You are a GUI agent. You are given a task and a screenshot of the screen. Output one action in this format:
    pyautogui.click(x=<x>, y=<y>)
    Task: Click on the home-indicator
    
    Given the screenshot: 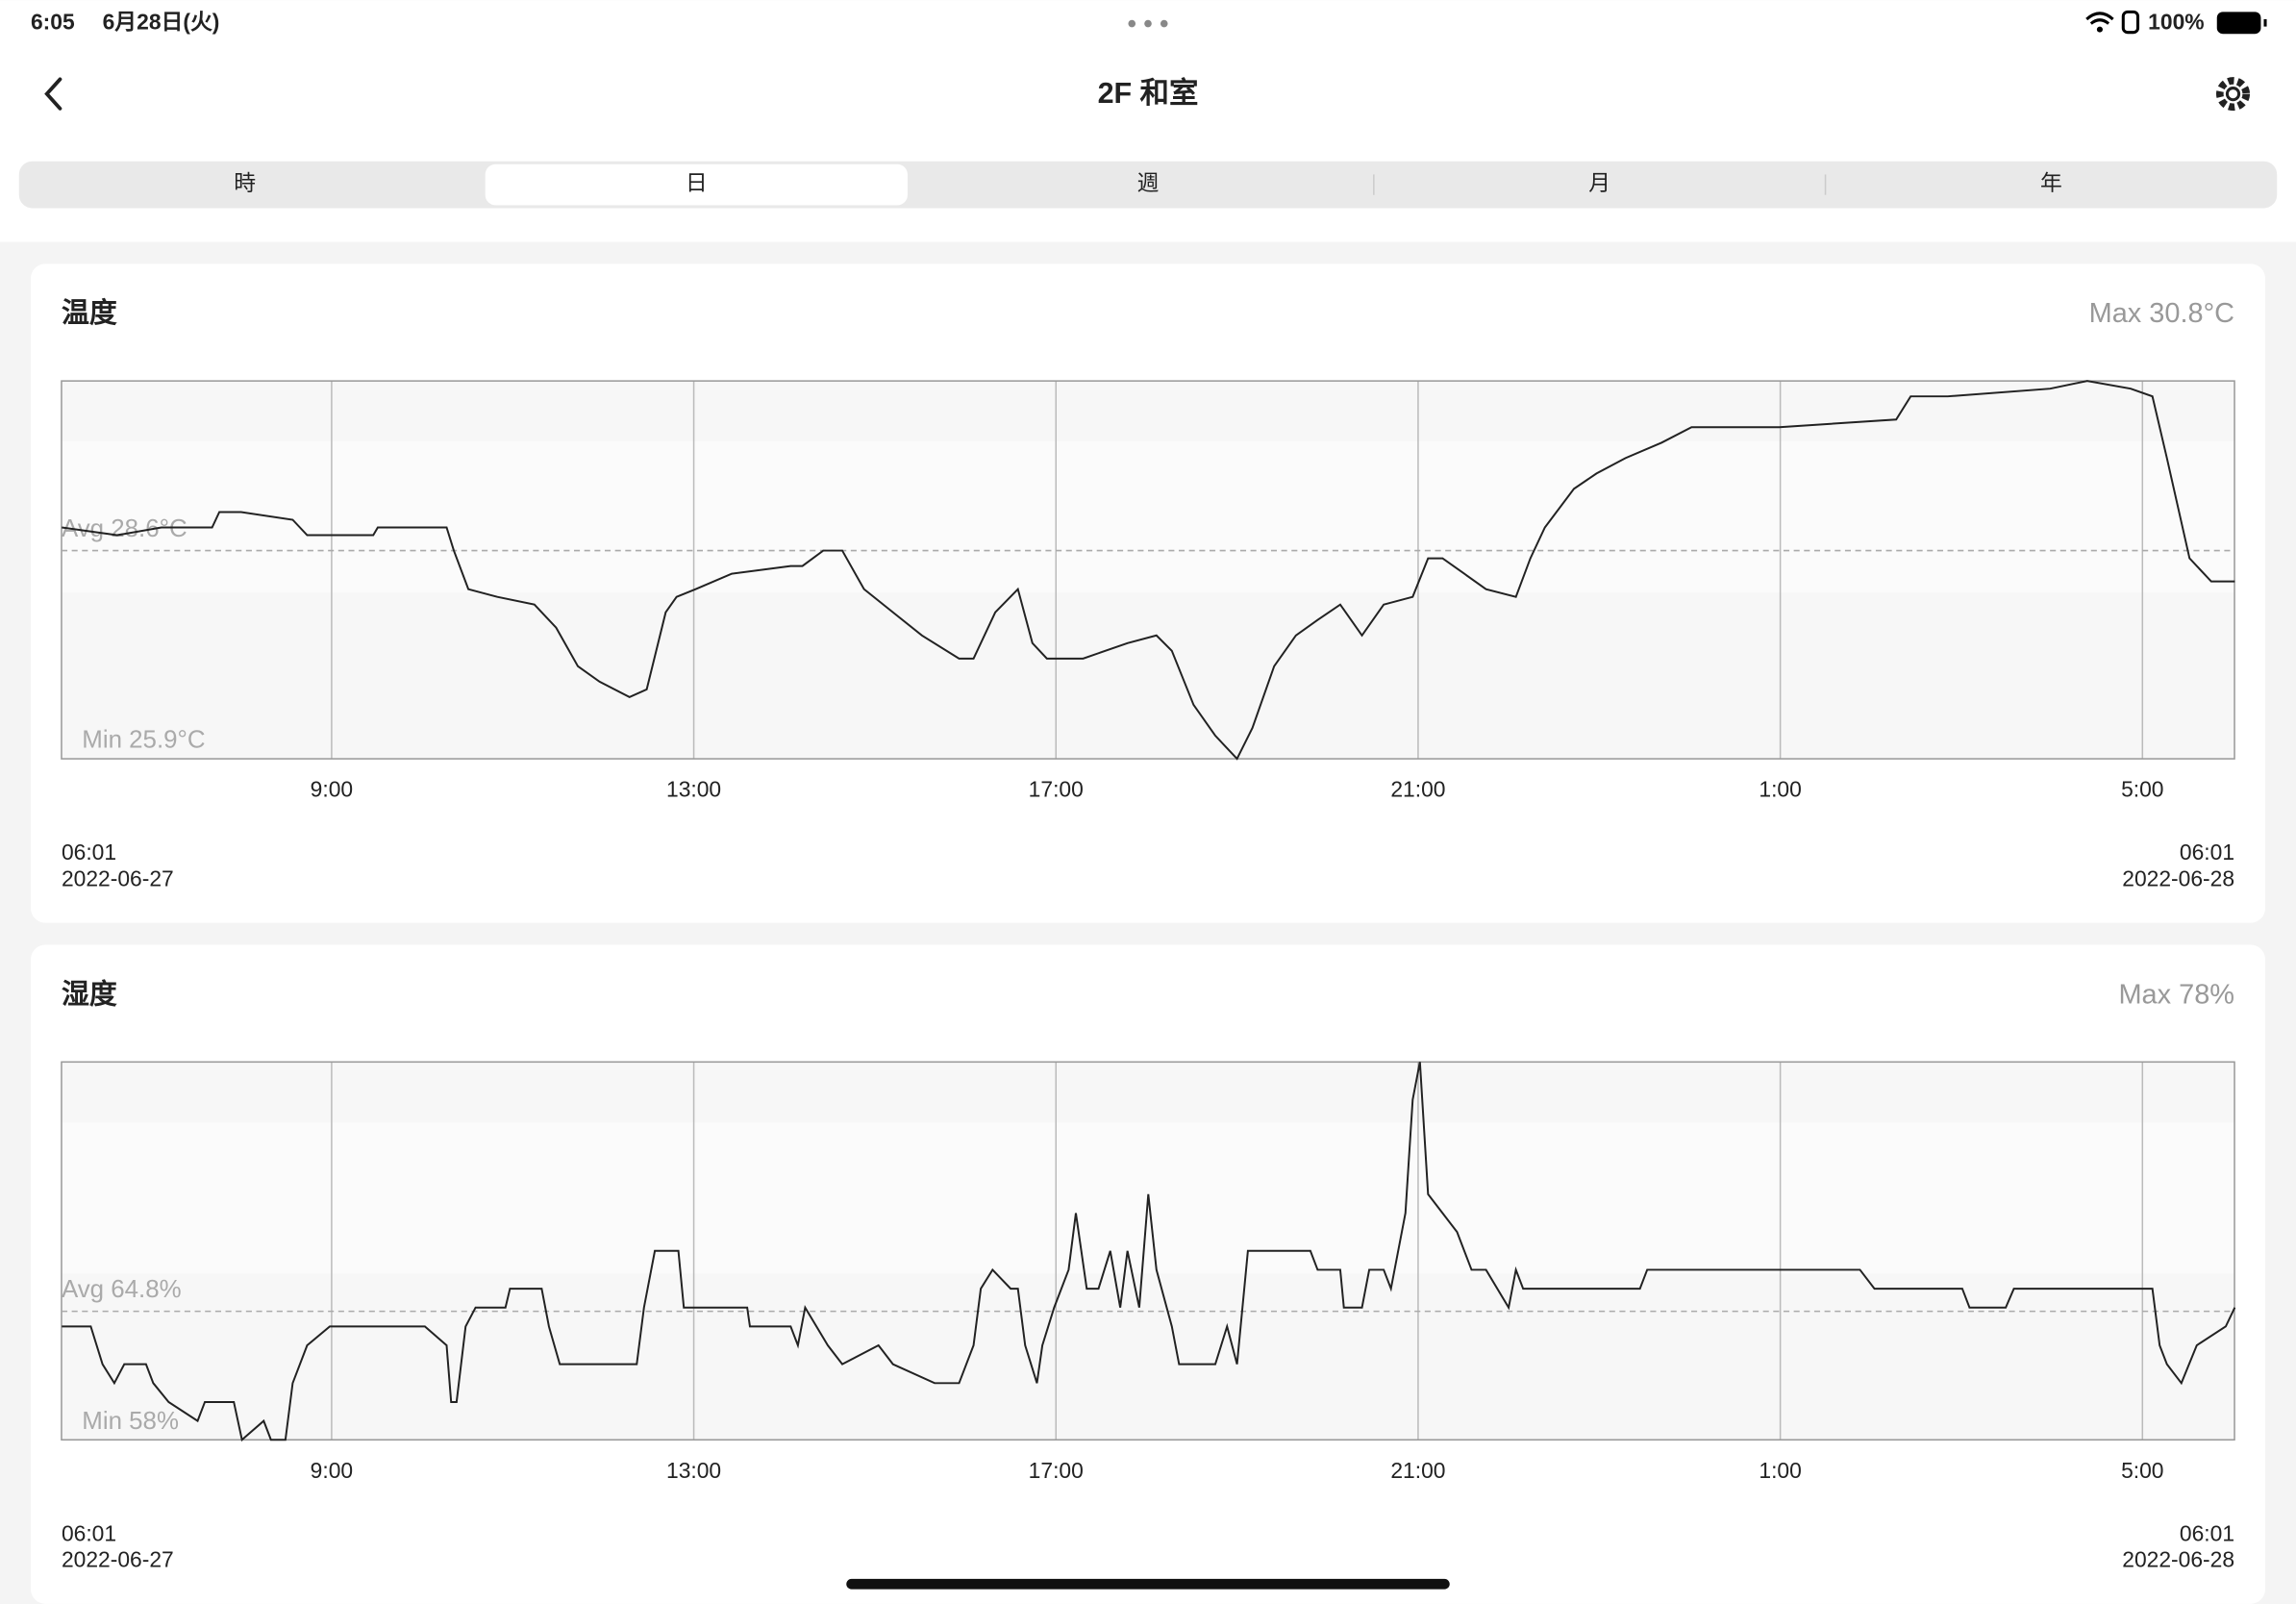 What is the action you would take?
    pyautogui.click(x=1148, y=1584)
    